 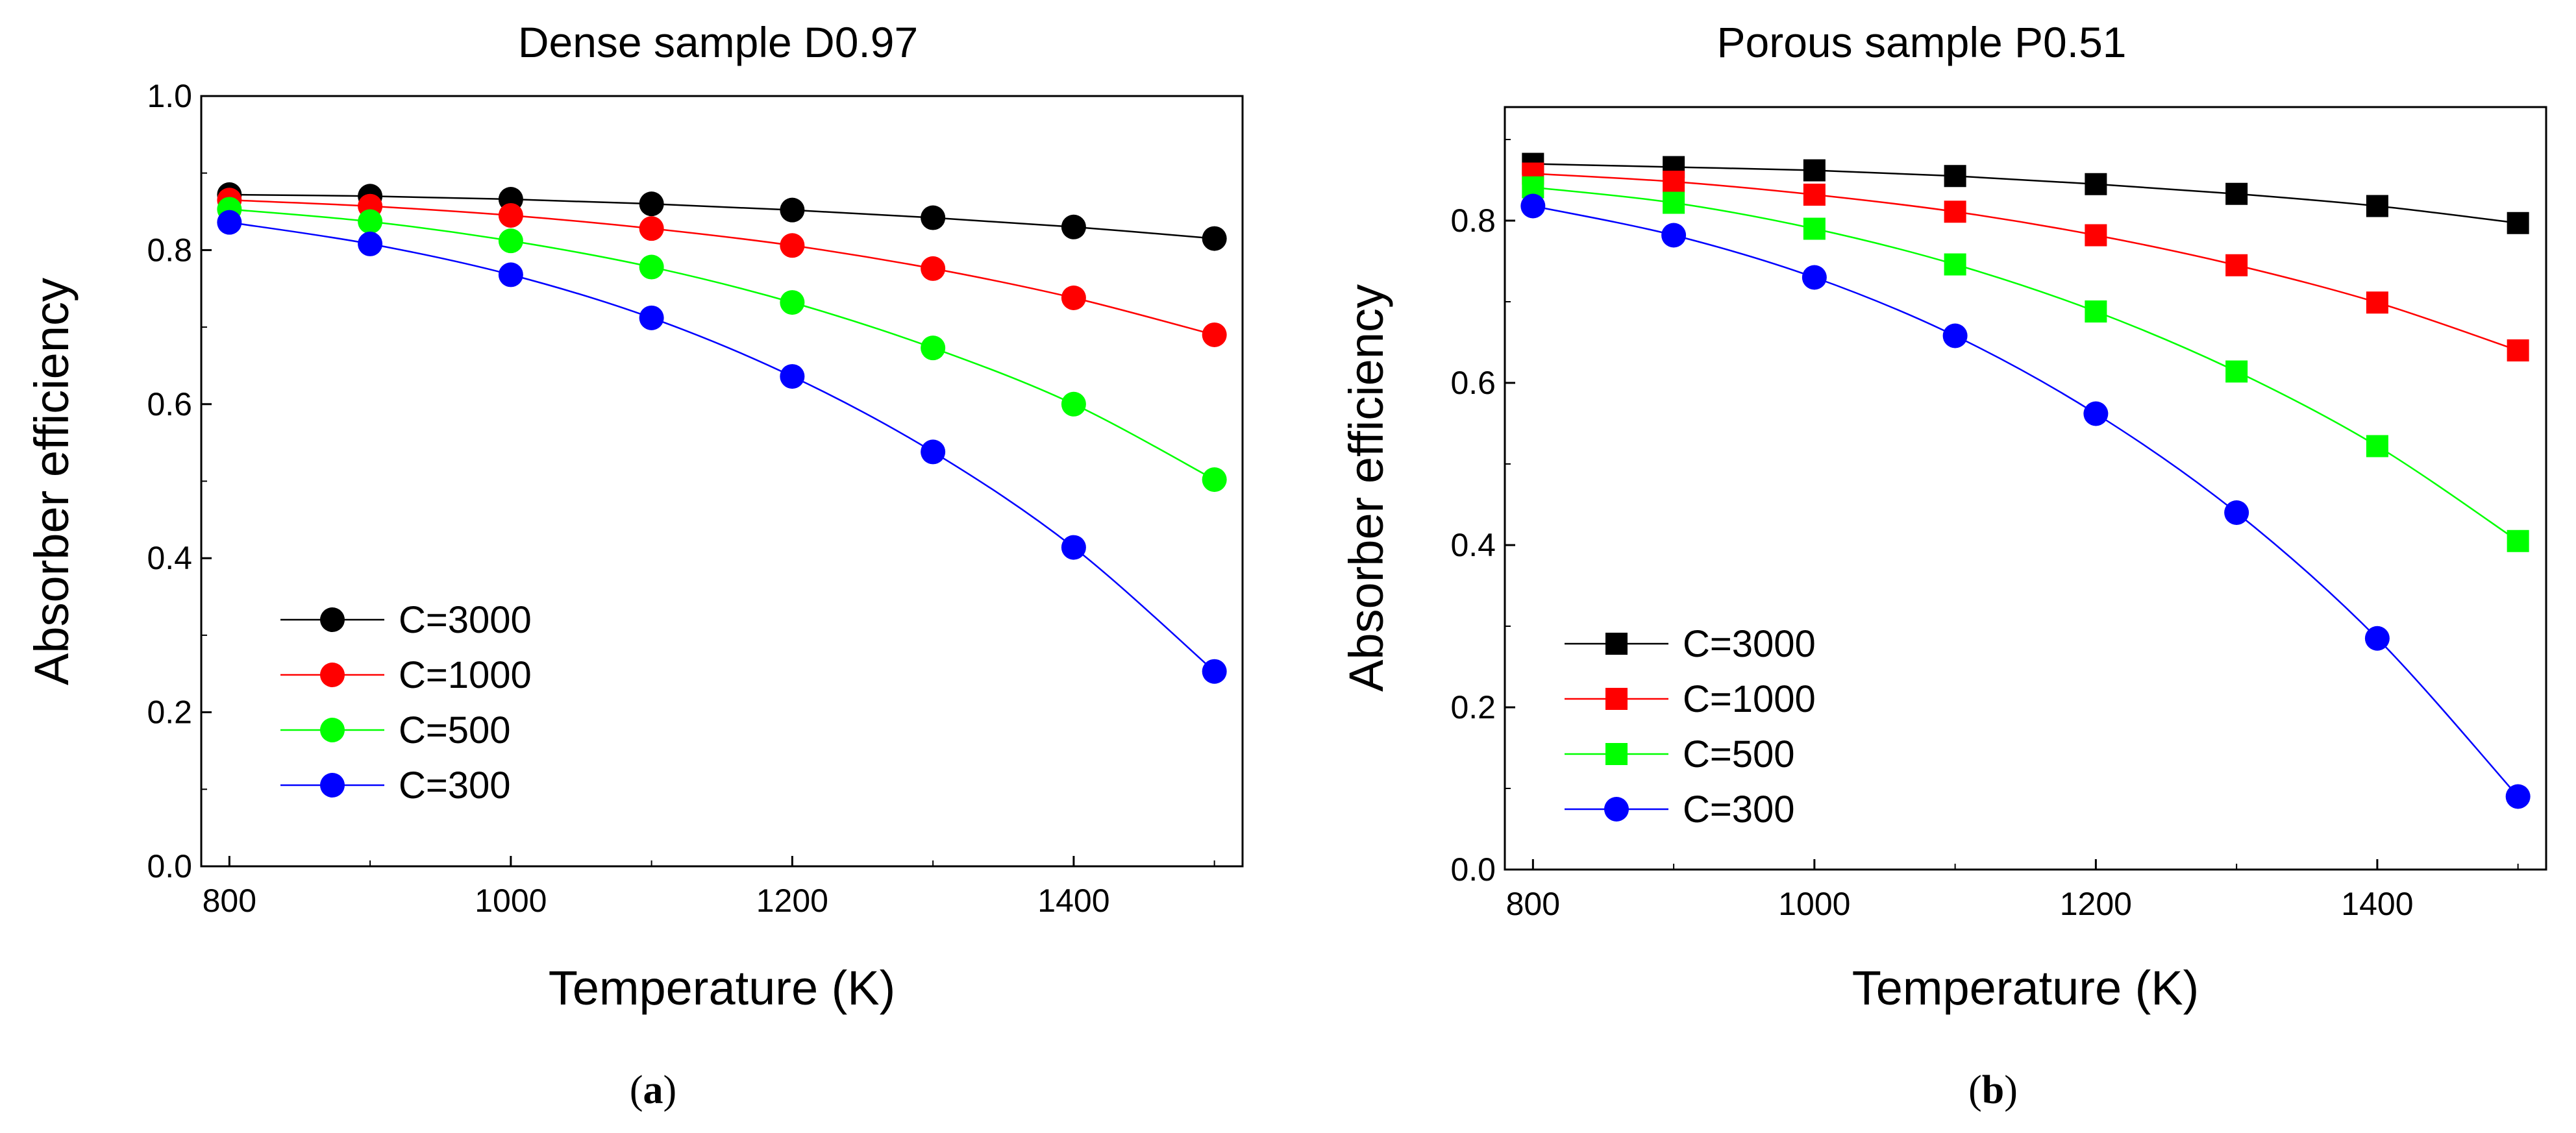 I want to click on legend-item: C=500, so click(x=395, y=730).